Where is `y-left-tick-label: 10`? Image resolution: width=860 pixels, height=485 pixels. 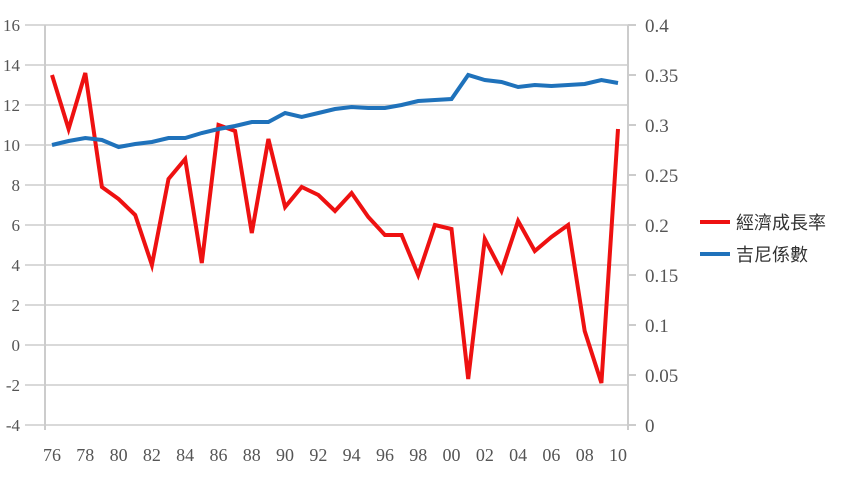 y-left-tick-label: 10 is located at coordinates (11, 145).